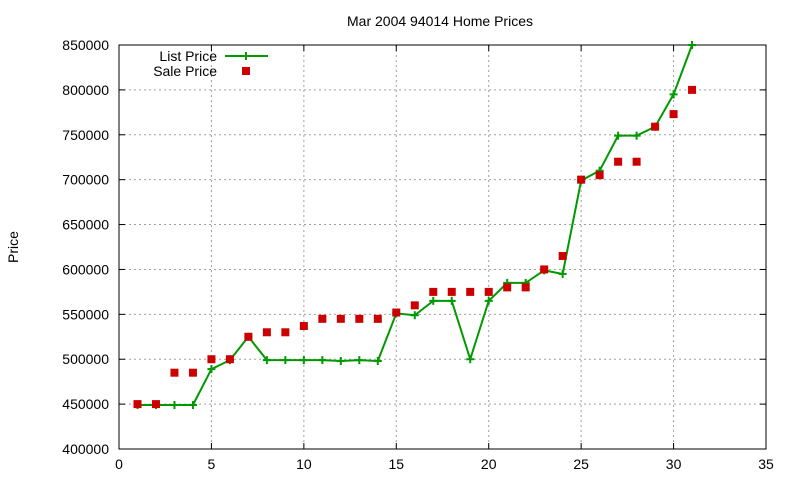 The image size is (800, 480). I want to click on legend: List Price Sale Price, so click(210, 63).